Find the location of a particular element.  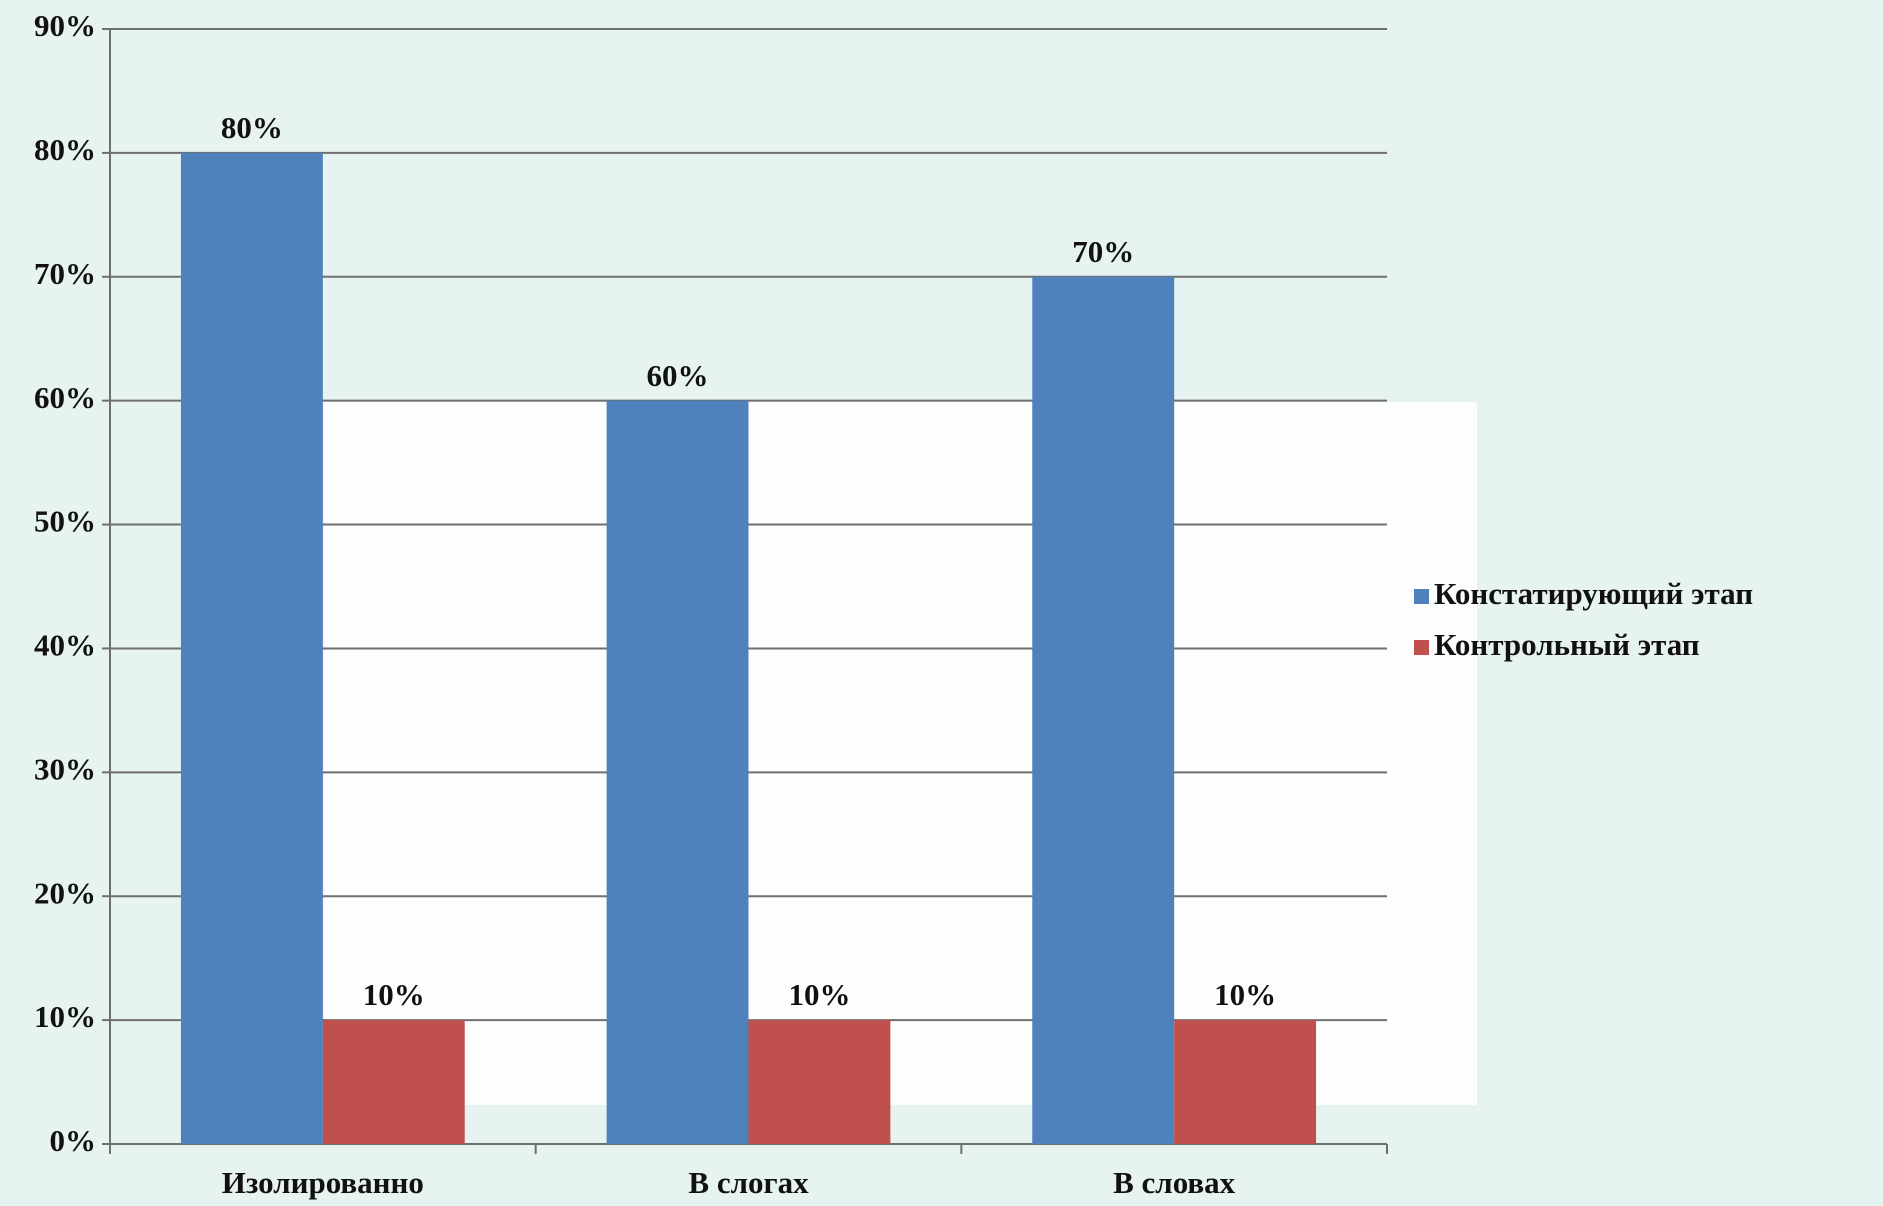

x-tick-label: В слогах is located at coordinates (748, 1182).